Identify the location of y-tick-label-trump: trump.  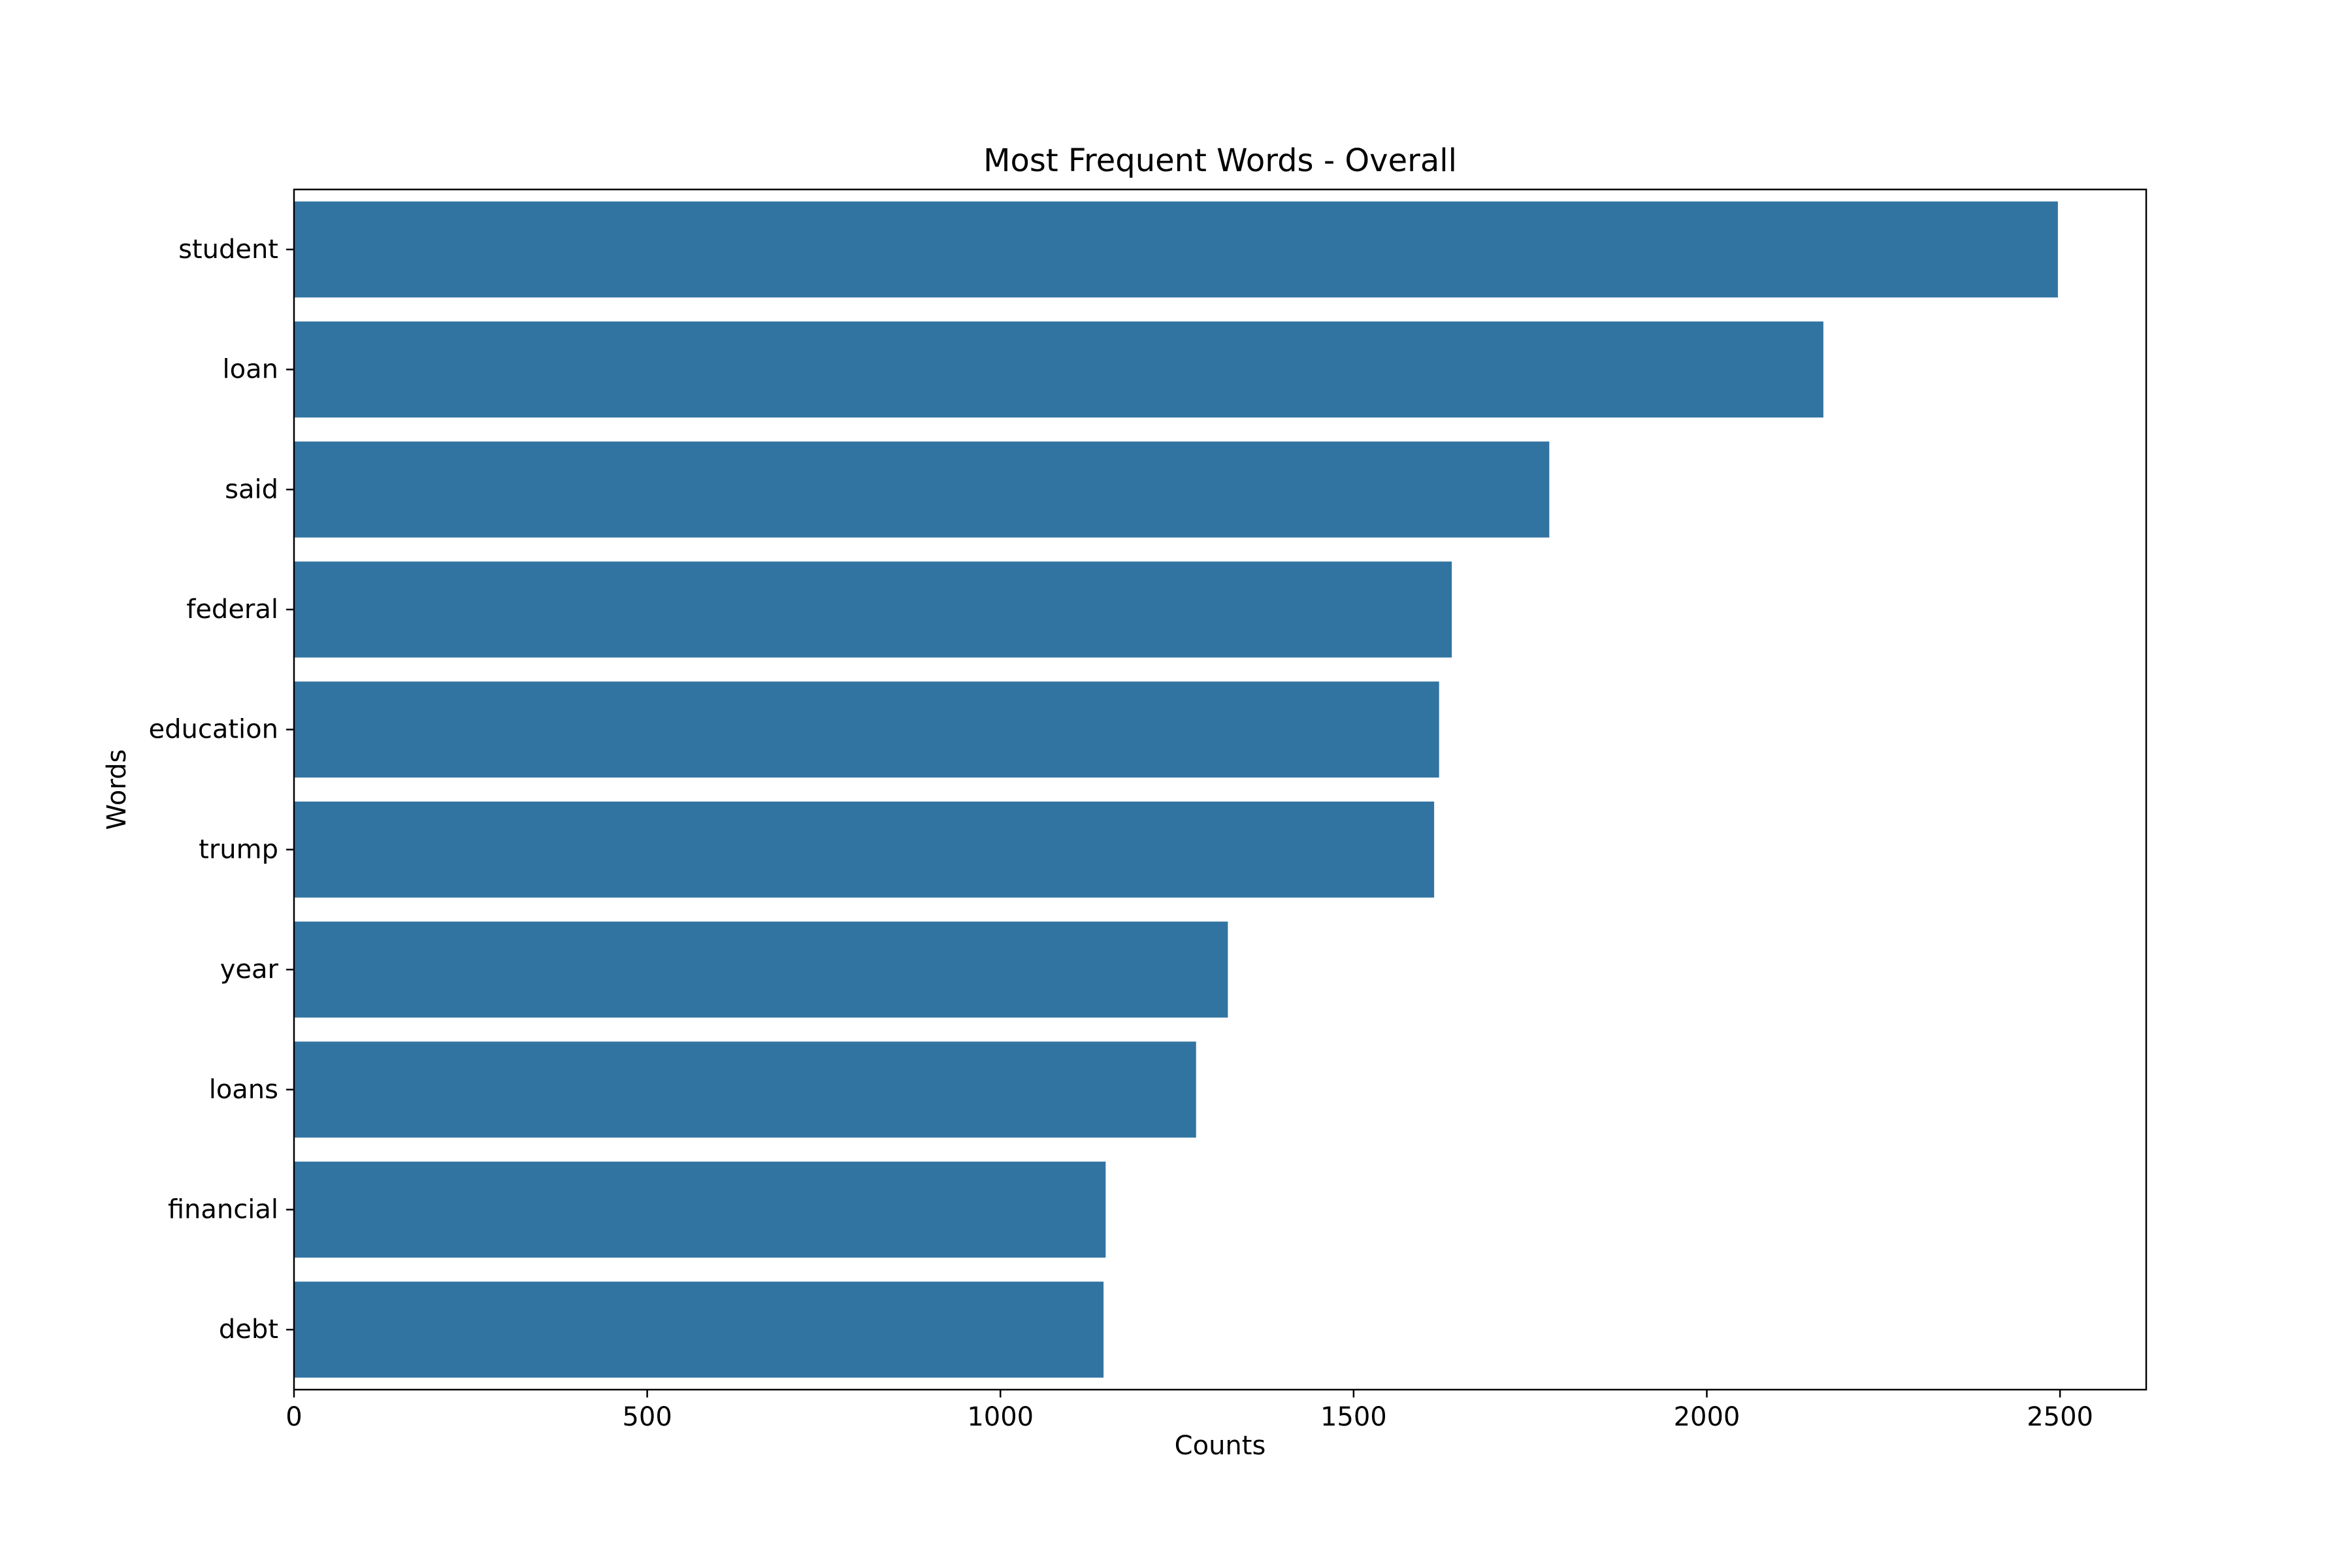
(238, 849).